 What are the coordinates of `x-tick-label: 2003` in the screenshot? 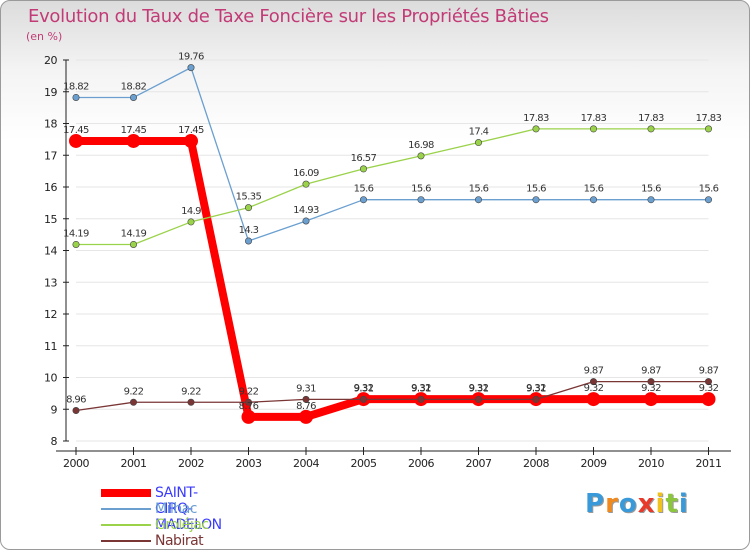 It's located at (249, 463).